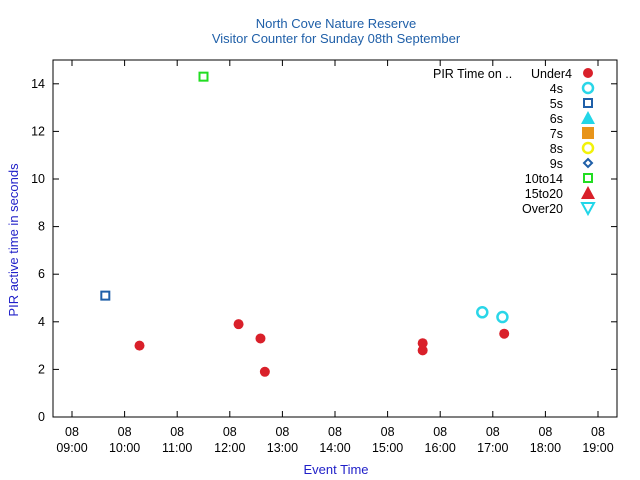 The height and width of the screenshot is (480, 640). Describe the element at coordinates (492, 448) in the screenshot. I see `x-tick-time: 17:00` at that location.